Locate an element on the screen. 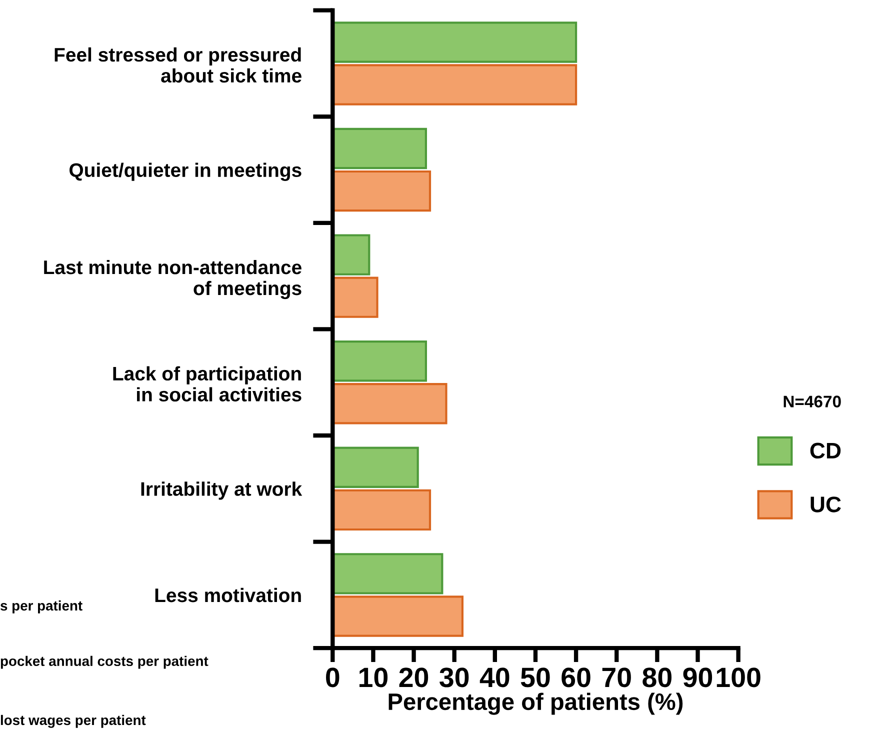 The width and height of the screenshot is (880, 739). text: lost wages per patient is located at coordinates (73, 721).